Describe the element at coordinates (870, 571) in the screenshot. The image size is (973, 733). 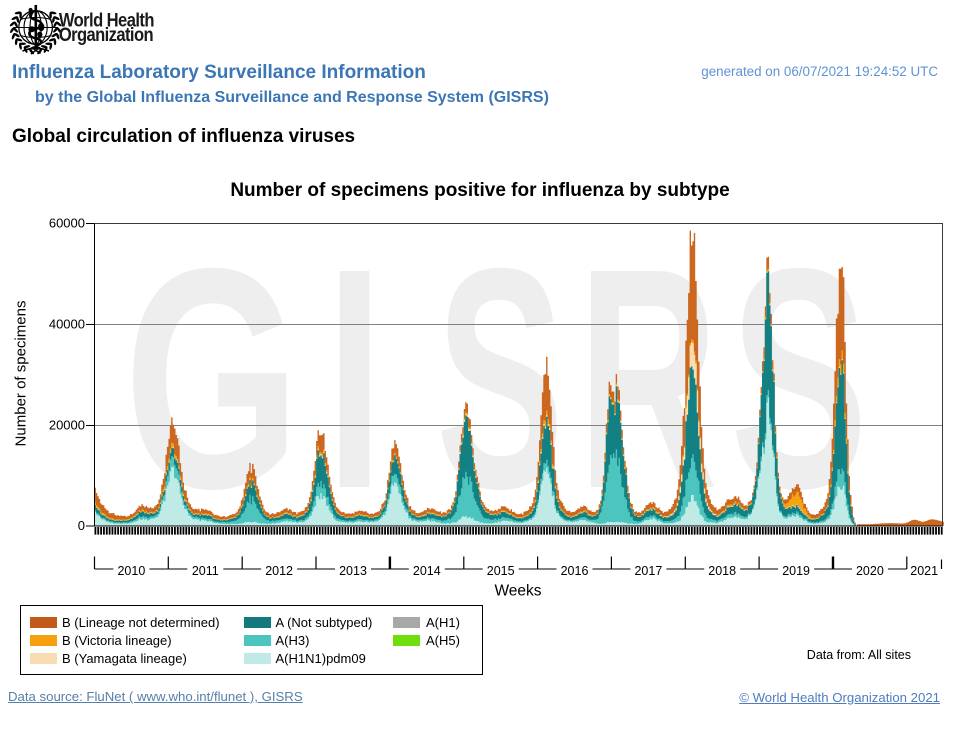
I see `svg-text: 2020` at that location.